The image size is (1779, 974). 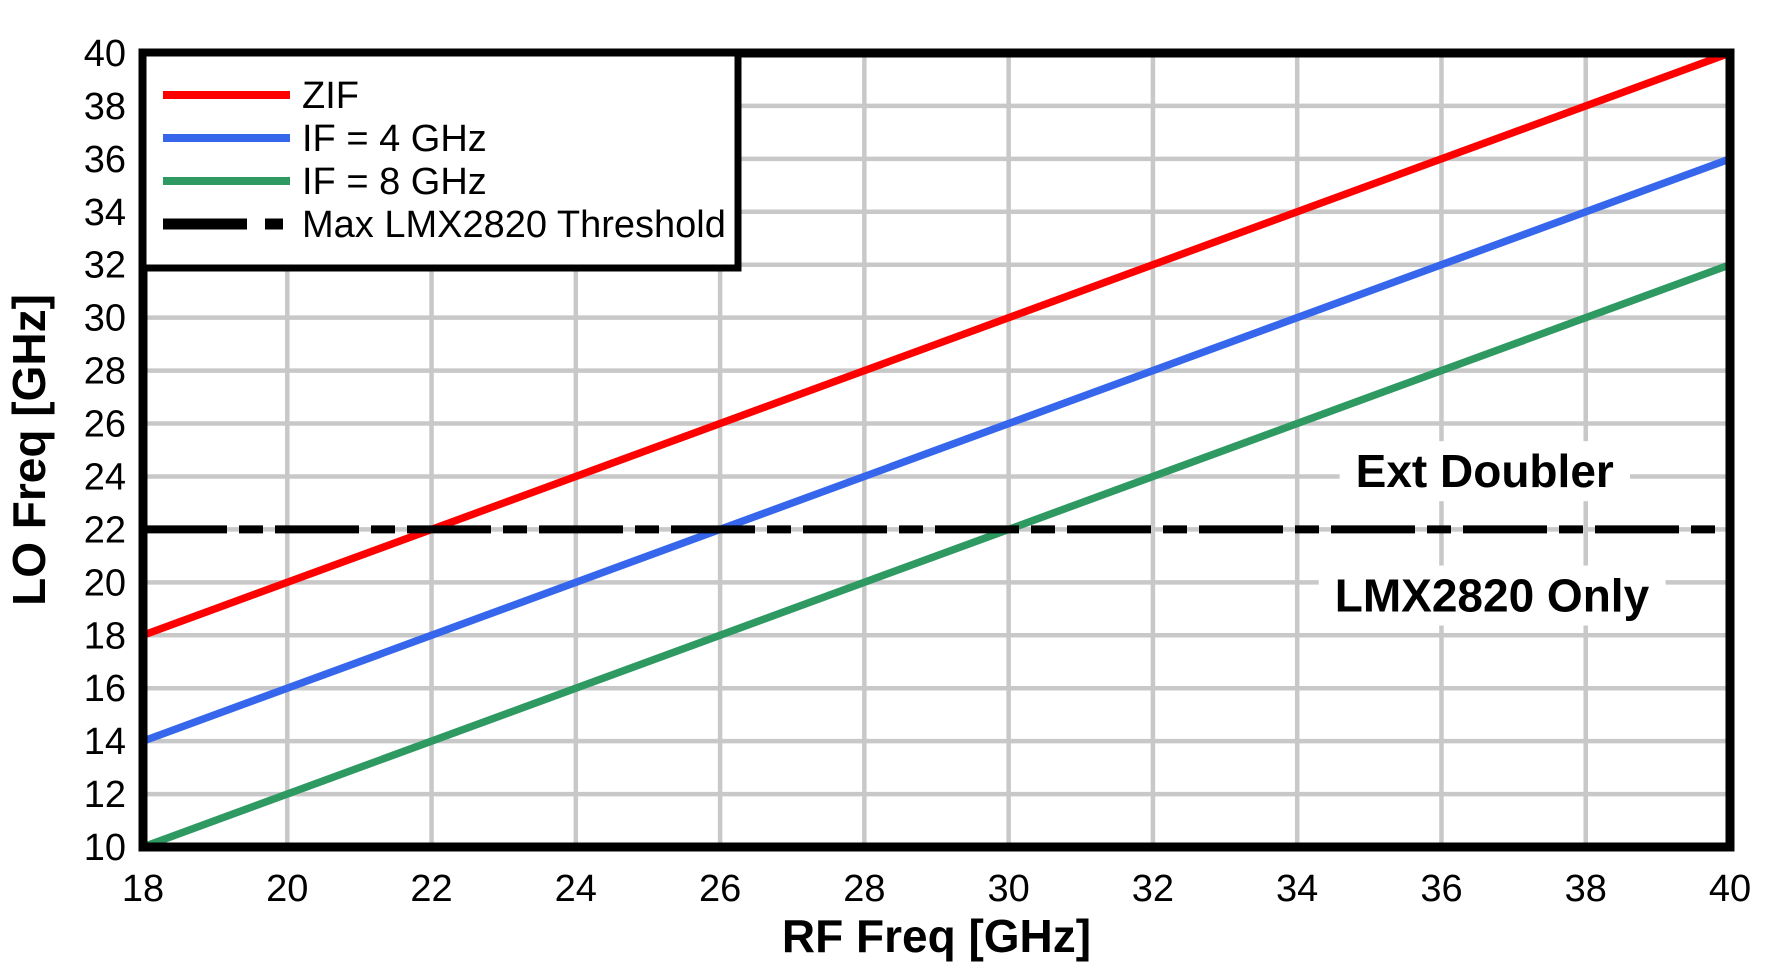 I want to click on x-tick-label: 40, so click(x=1730, y=889).